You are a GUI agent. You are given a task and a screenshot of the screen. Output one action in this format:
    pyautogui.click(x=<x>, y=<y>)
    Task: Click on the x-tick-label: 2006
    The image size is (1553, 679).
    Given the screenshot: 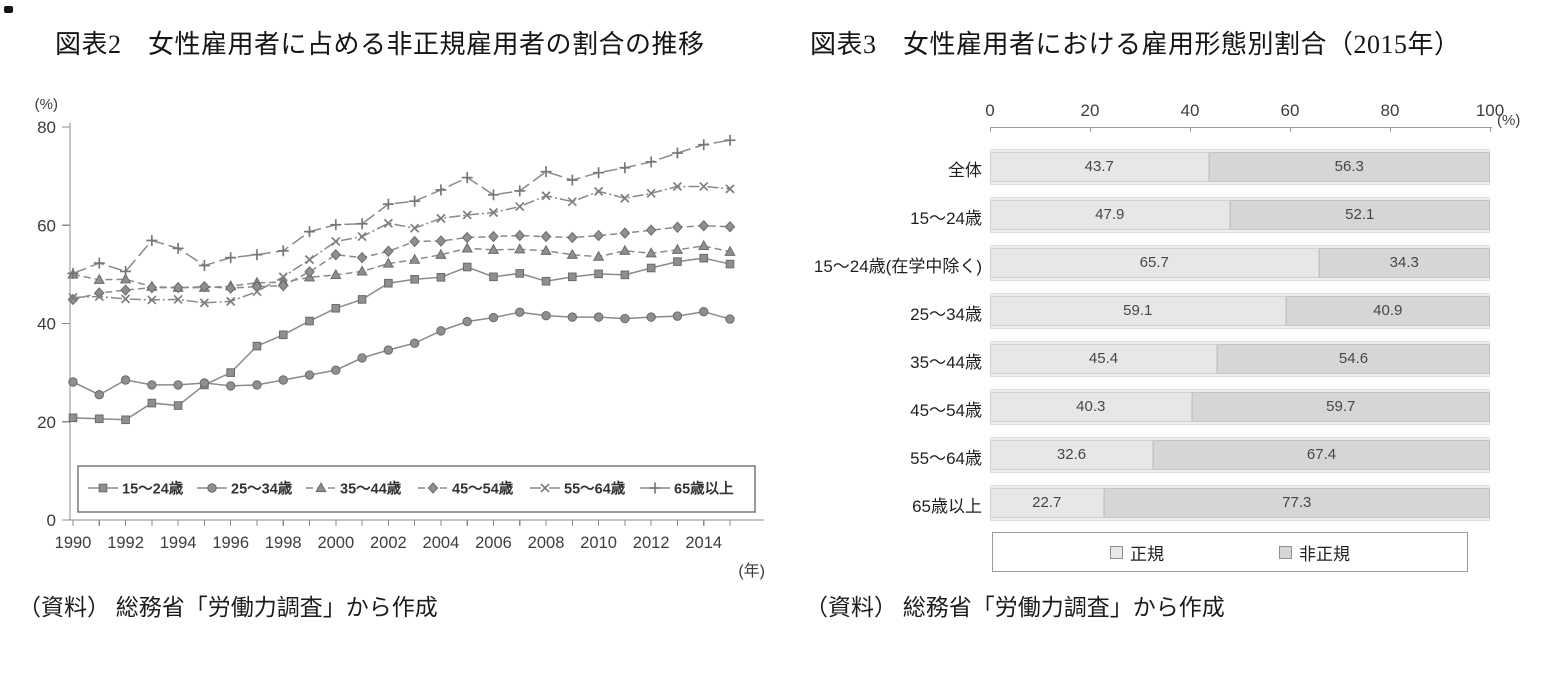 What is the action you would take?
    pyautogui.click(x=493, y=543)
    